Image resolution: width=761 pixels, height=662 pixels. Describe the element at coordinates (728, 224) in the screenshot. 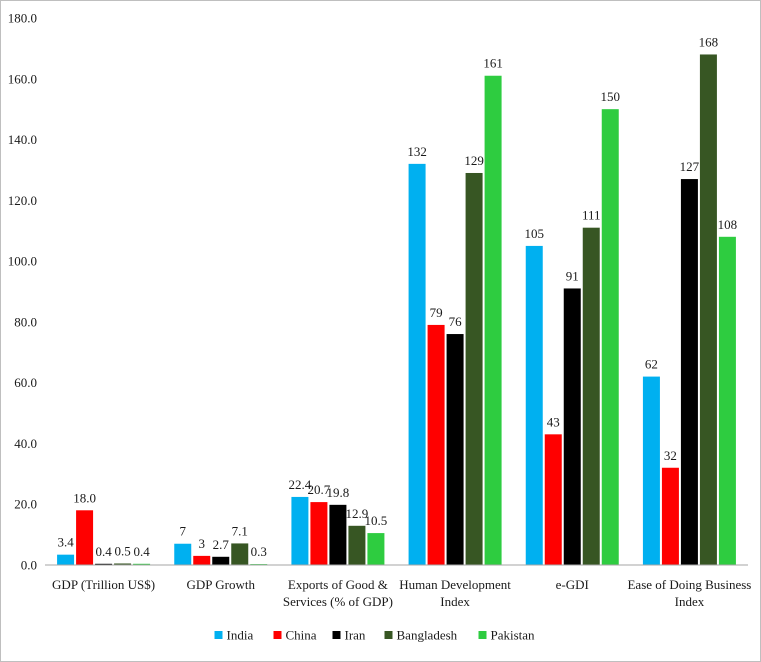

I see `data-label: 108` at that location.